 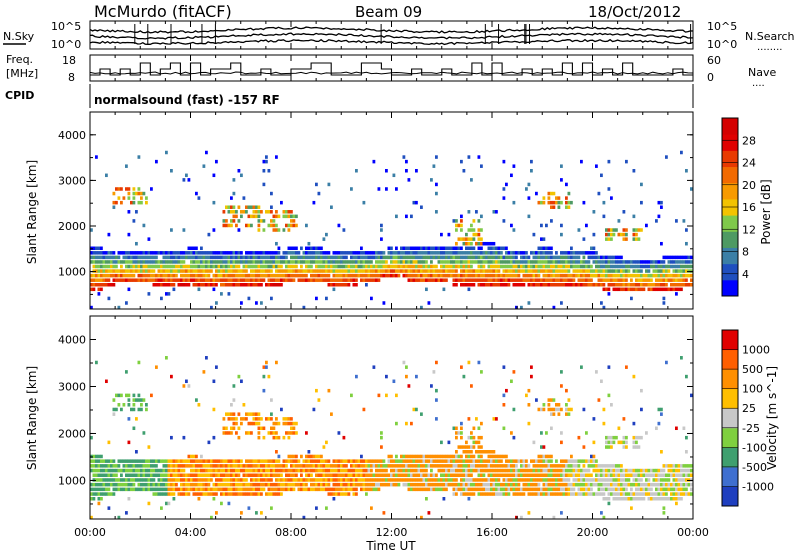 I want to click on freq-label-line2: [MHz], so click(x=22, y=73).